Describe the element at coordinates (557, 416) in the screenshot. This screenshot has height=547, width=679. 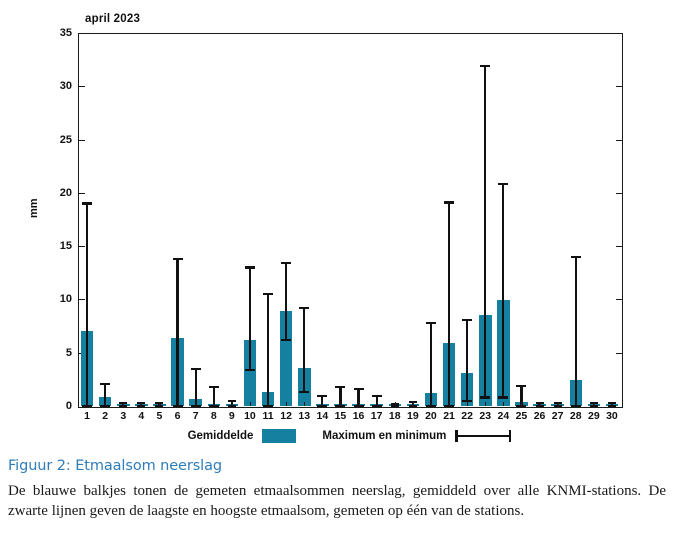
I see `x-tick-label: 27` at that location.